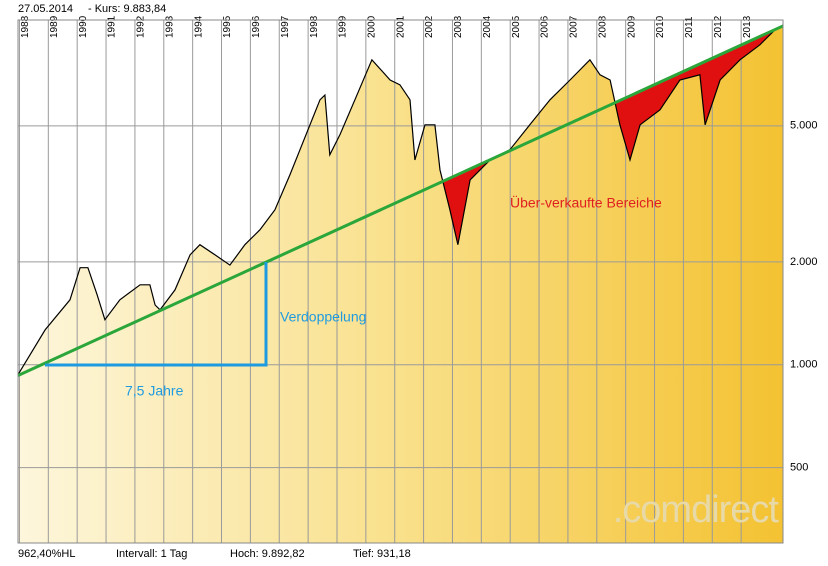 The width and height of the screenshot is (828, 566). What do you see at coordinates (169, 26) in the screenshot?
I see `x-tick-label: 1993` at bounding box center [169, 26].